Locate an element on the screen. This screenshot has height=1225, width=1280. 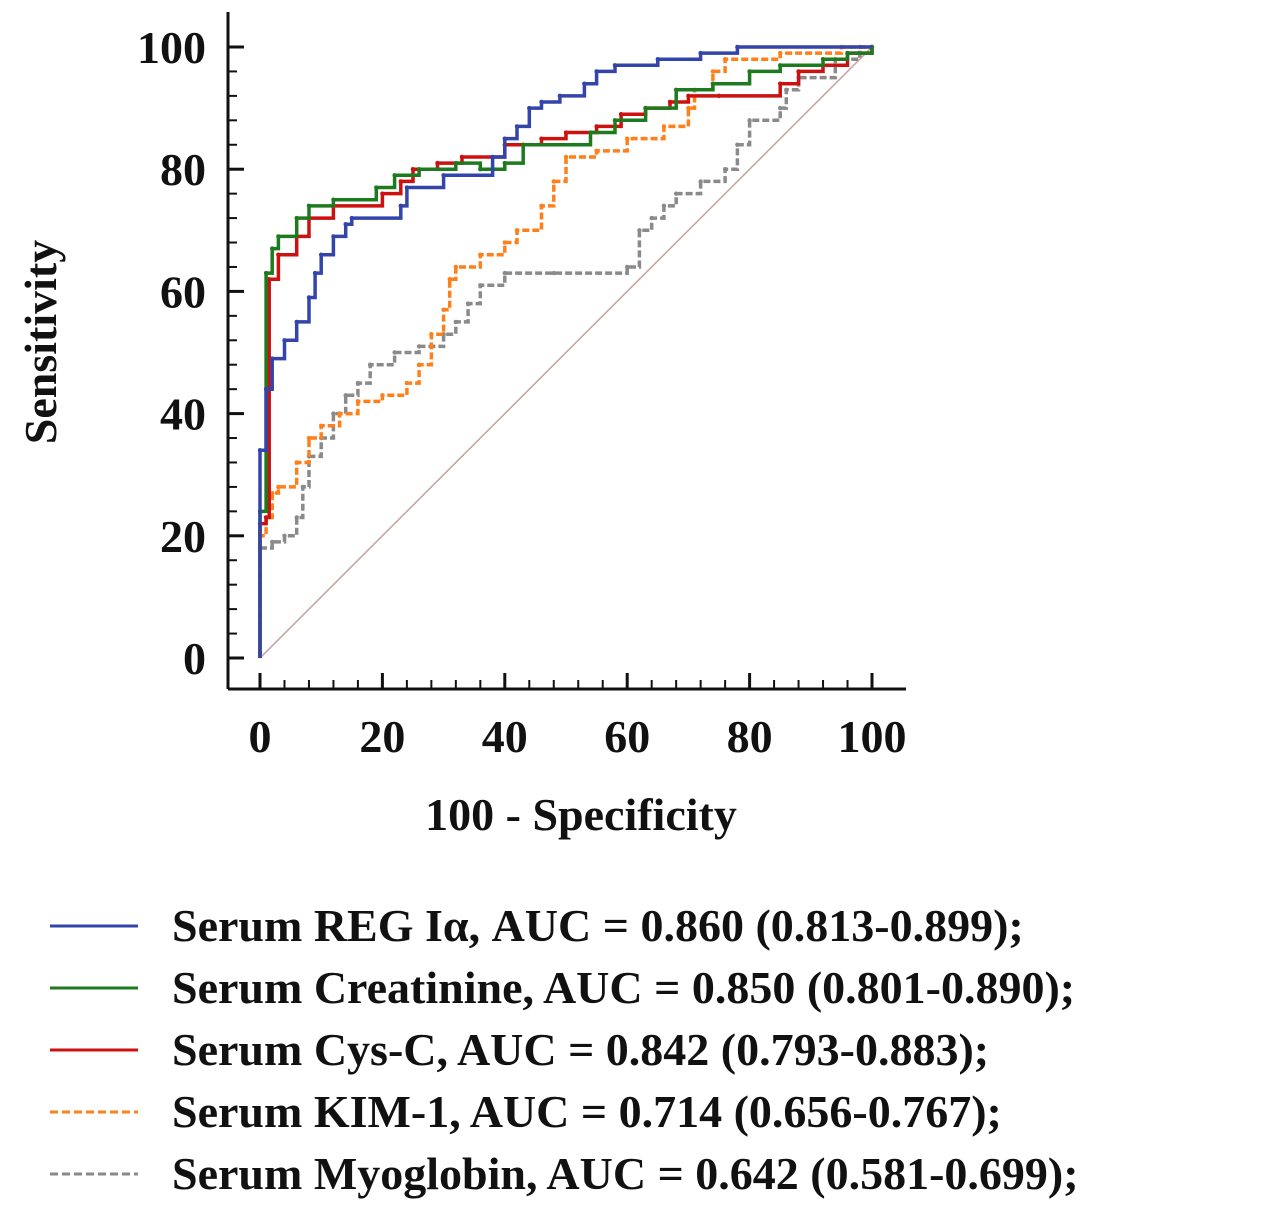
y-tick-label: 40 is located at coordinates (183, 414).